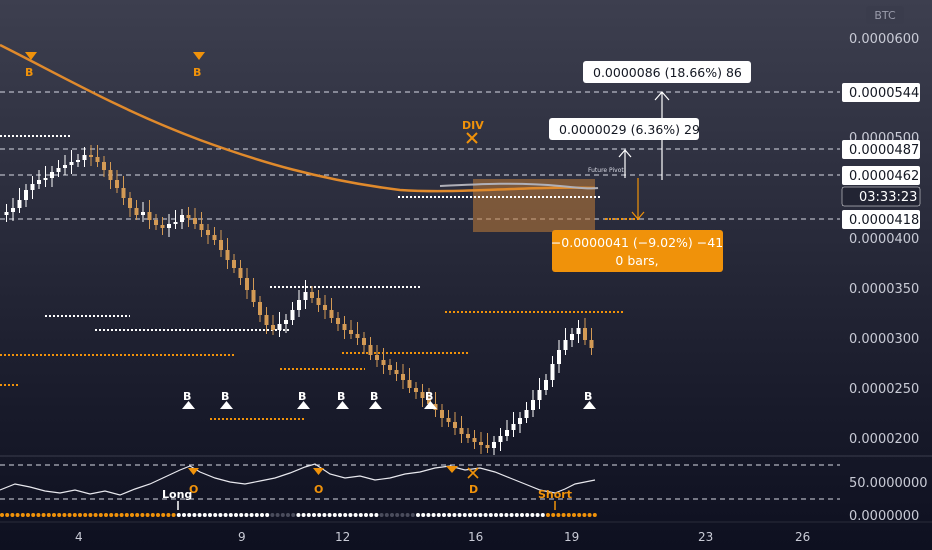 This screenshot has height=550, width=932. I want to click on osc-marker-label: D, so click(473, 489).